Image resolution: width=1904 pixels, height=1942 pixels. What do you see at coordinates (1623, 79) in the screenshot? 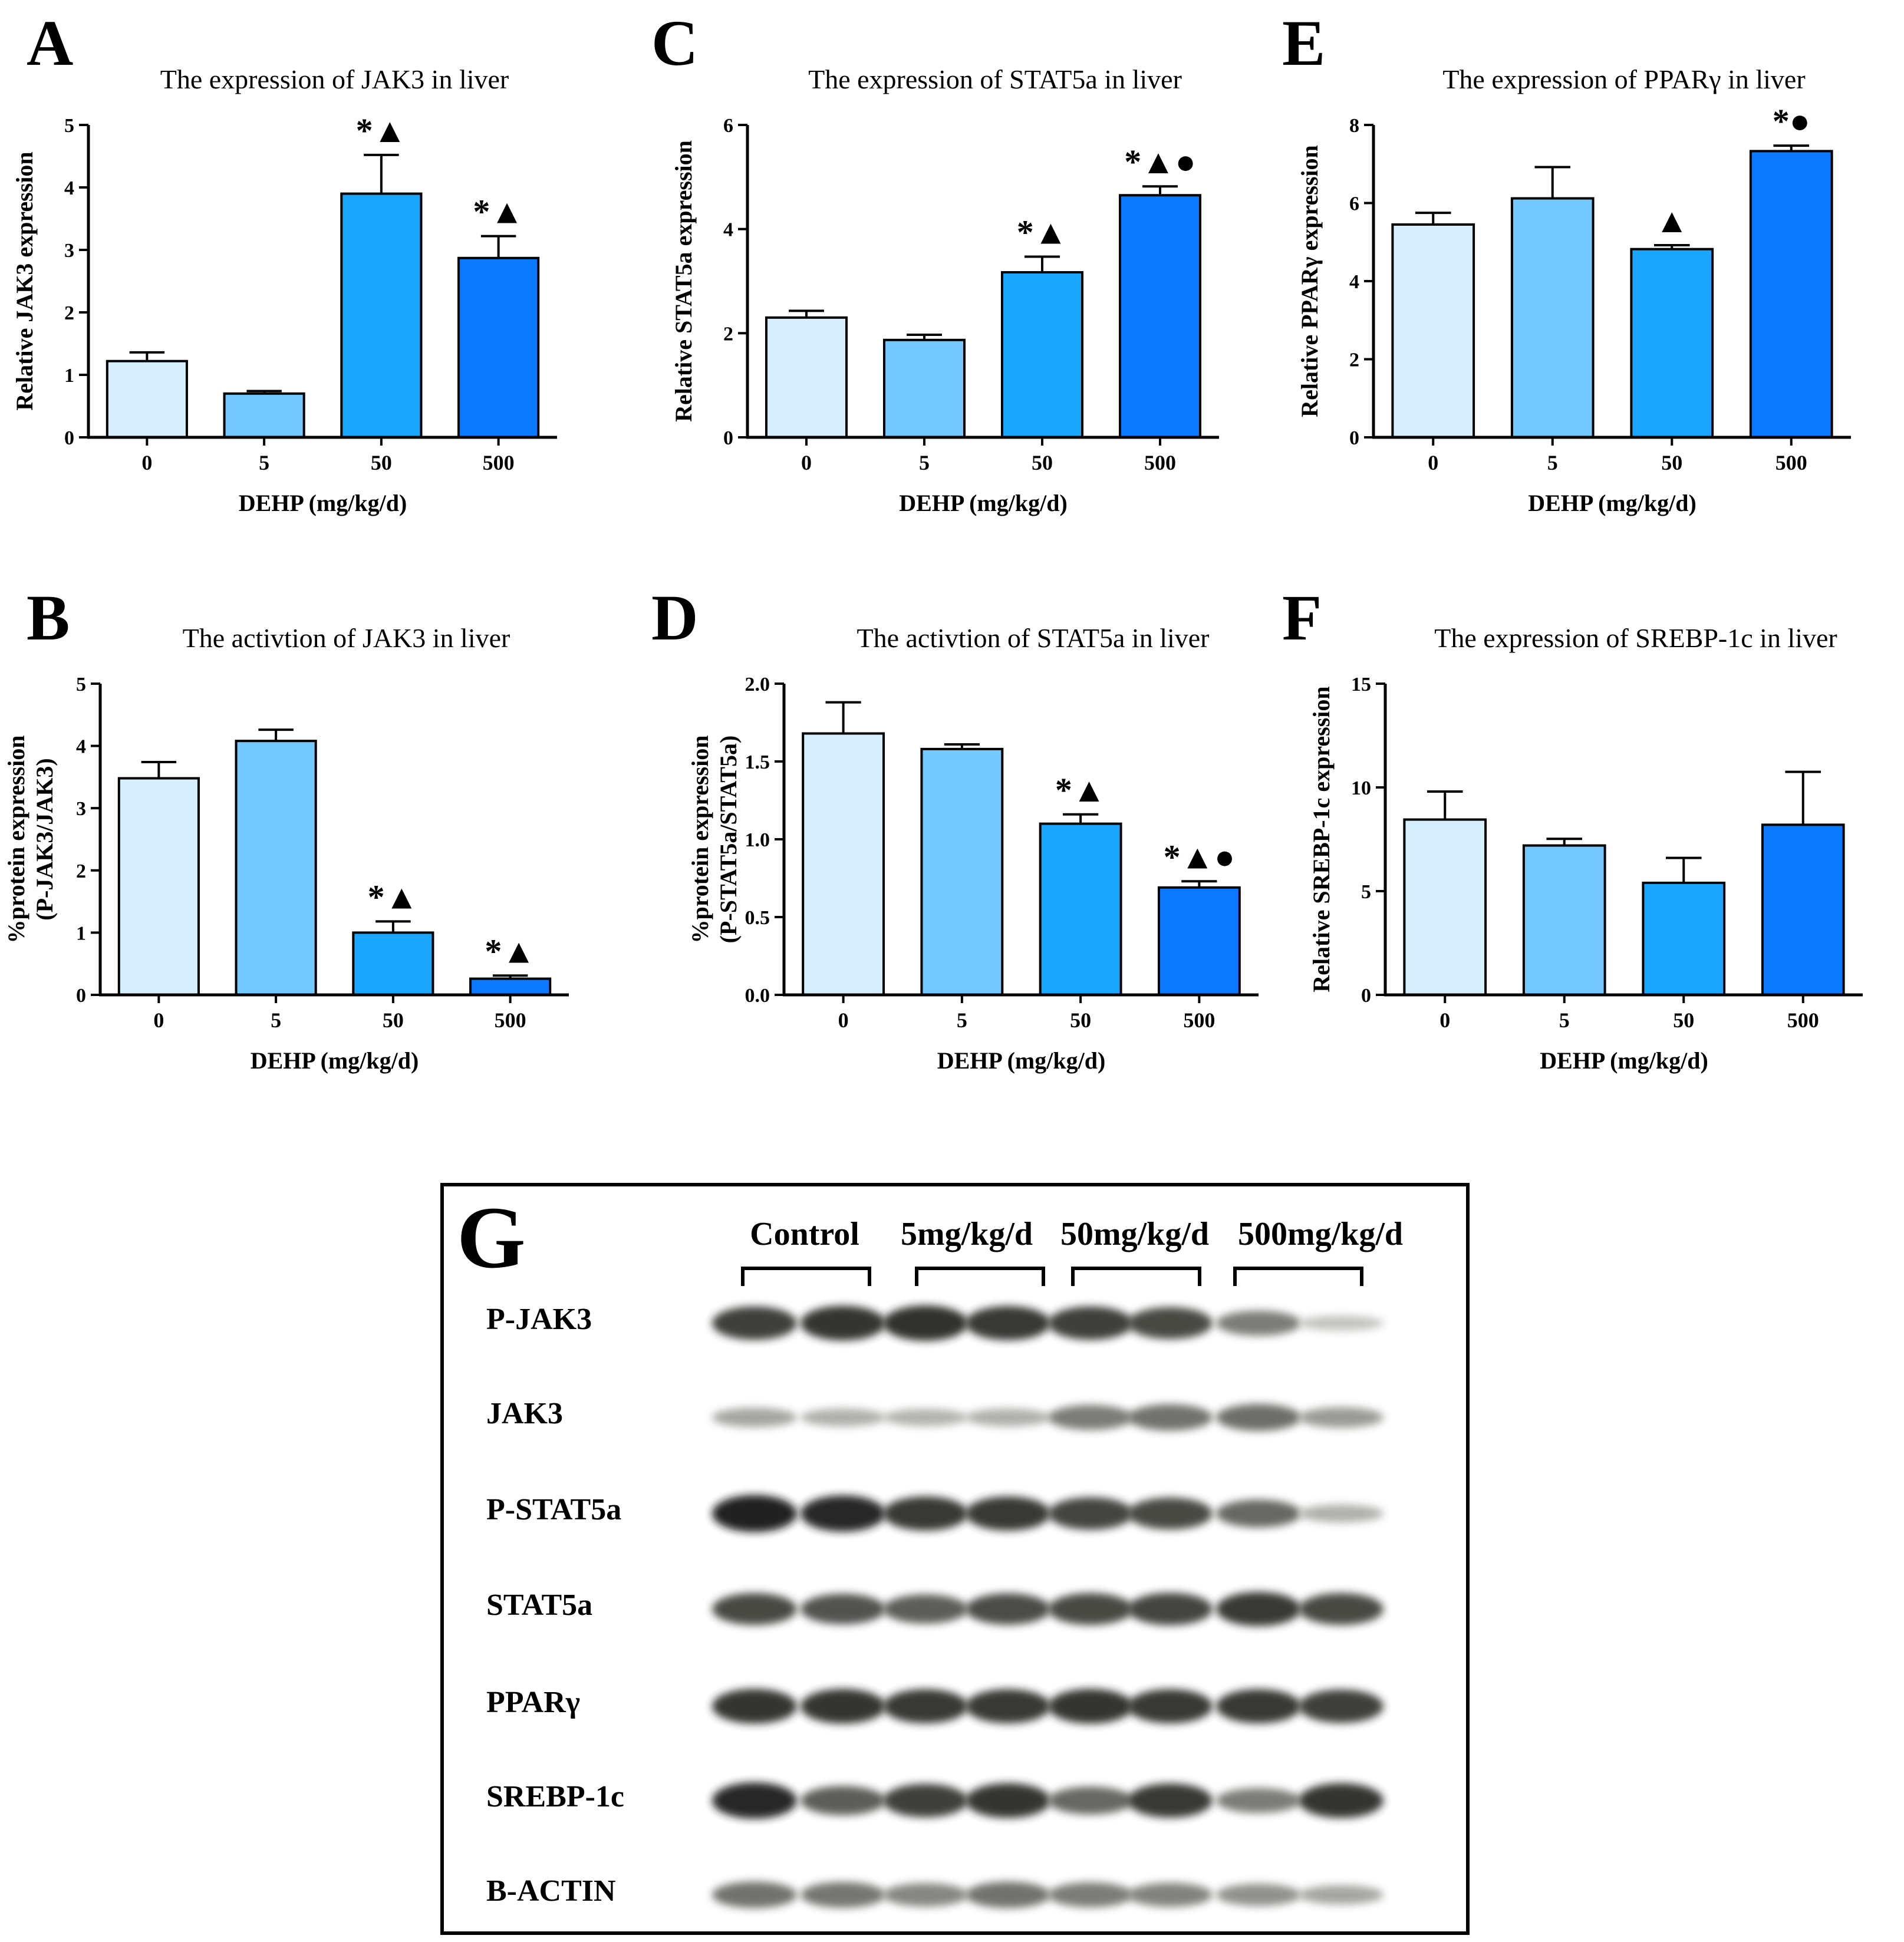
I see `chart-title: The expression of PPARγ in liver` at bounding box center [1623, 79].